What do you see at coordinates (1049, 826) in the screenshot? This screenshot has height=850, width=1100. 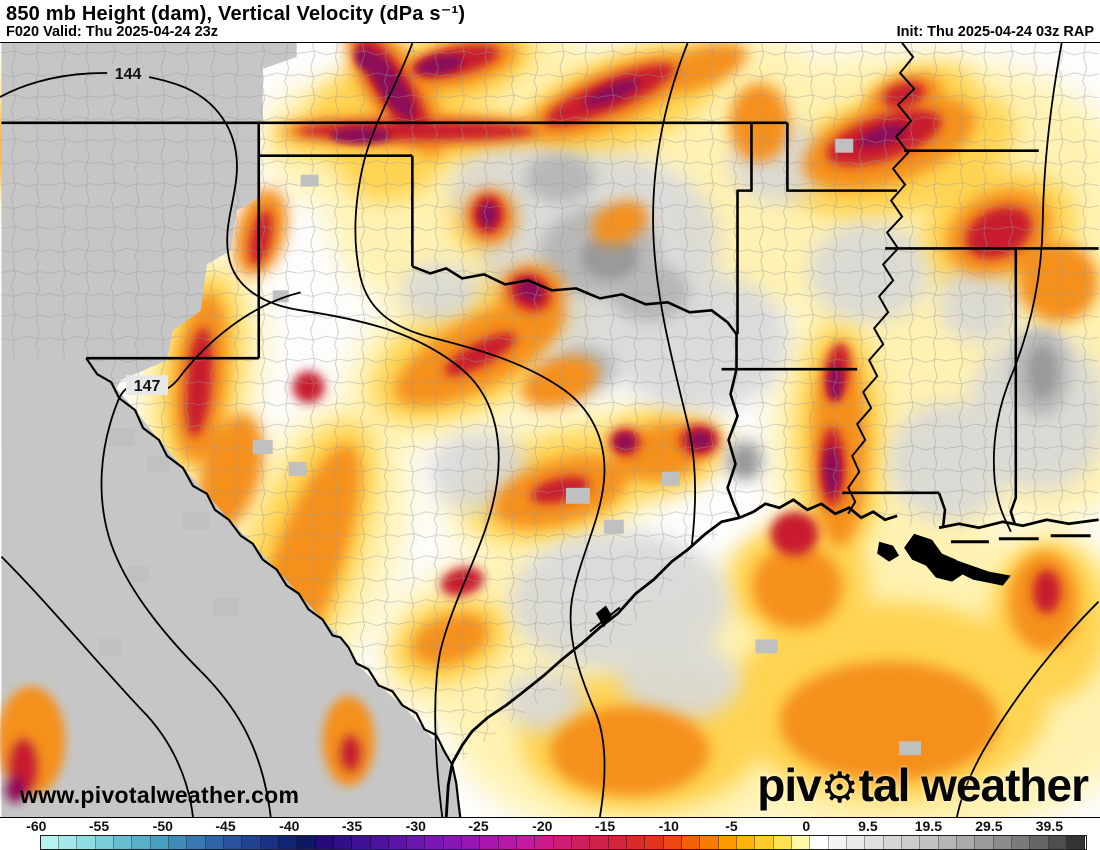 I see `colorbar-tick: 39.5` at bounding box center [1049, 826].